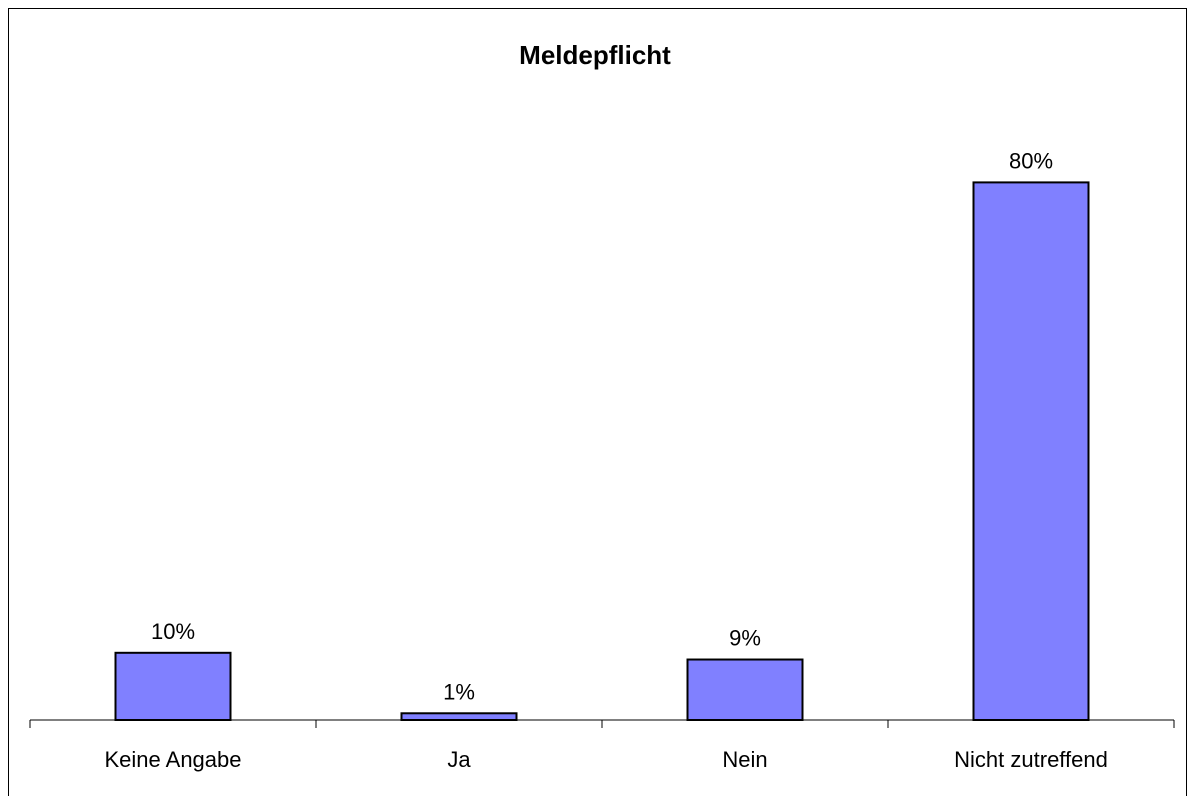 The height and width of the screenshot is (798, 1190). Describe the element at coordinates (595, 55) in the screenshot. I see `chart-title: Meldepflicht` at that location.